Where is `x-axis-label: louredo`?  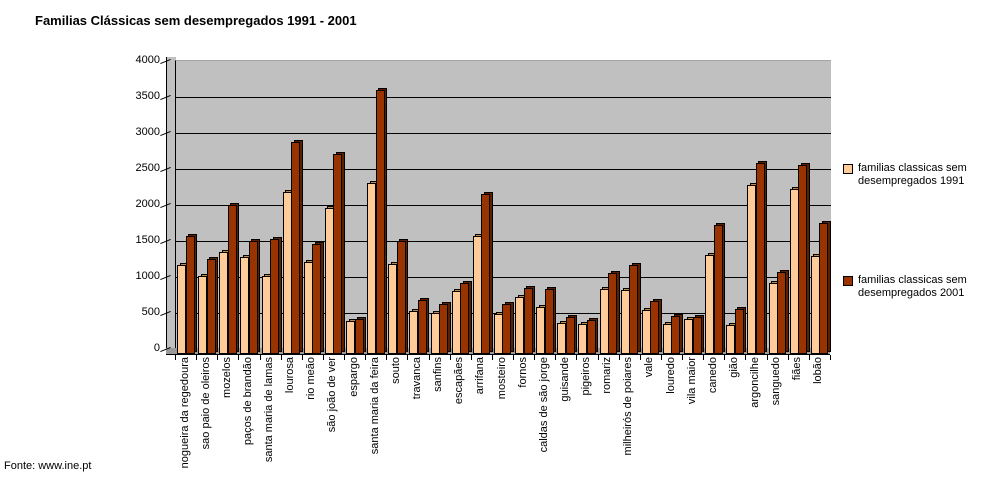
x-axis-label: louredo is located at coordinates (670, 375).